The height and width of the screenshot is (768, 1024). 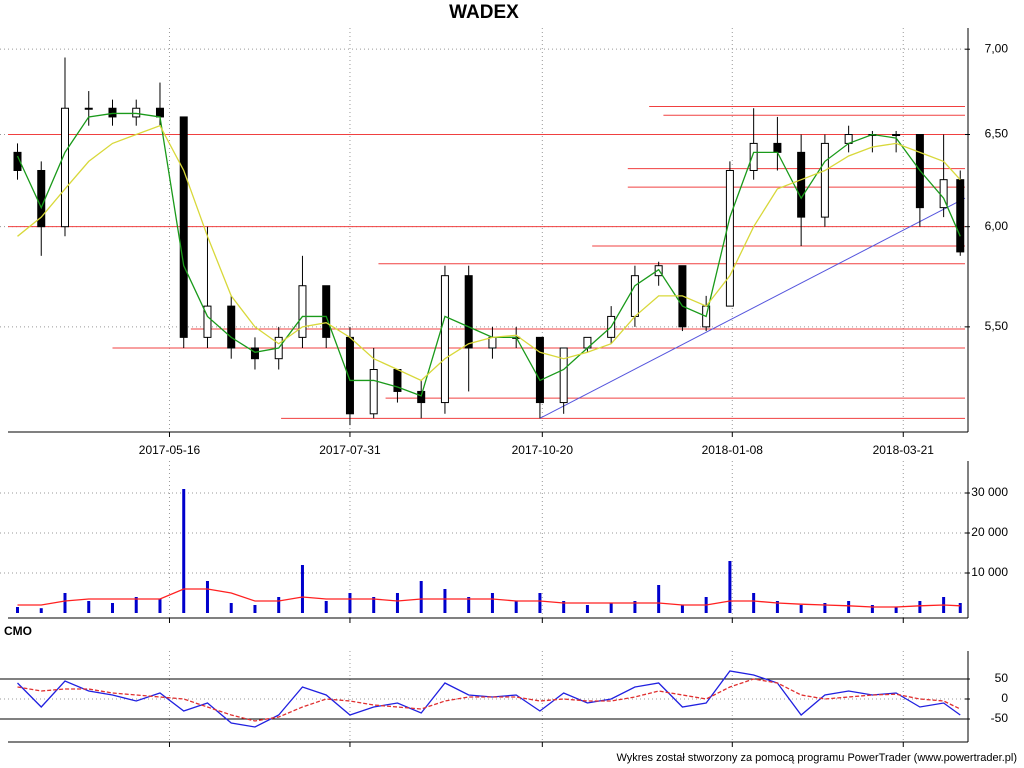 What do you see at coordinates (997, 48) in the screenshot?
I see `y-tick-label: 7,00` at bounding box center [997, 48].